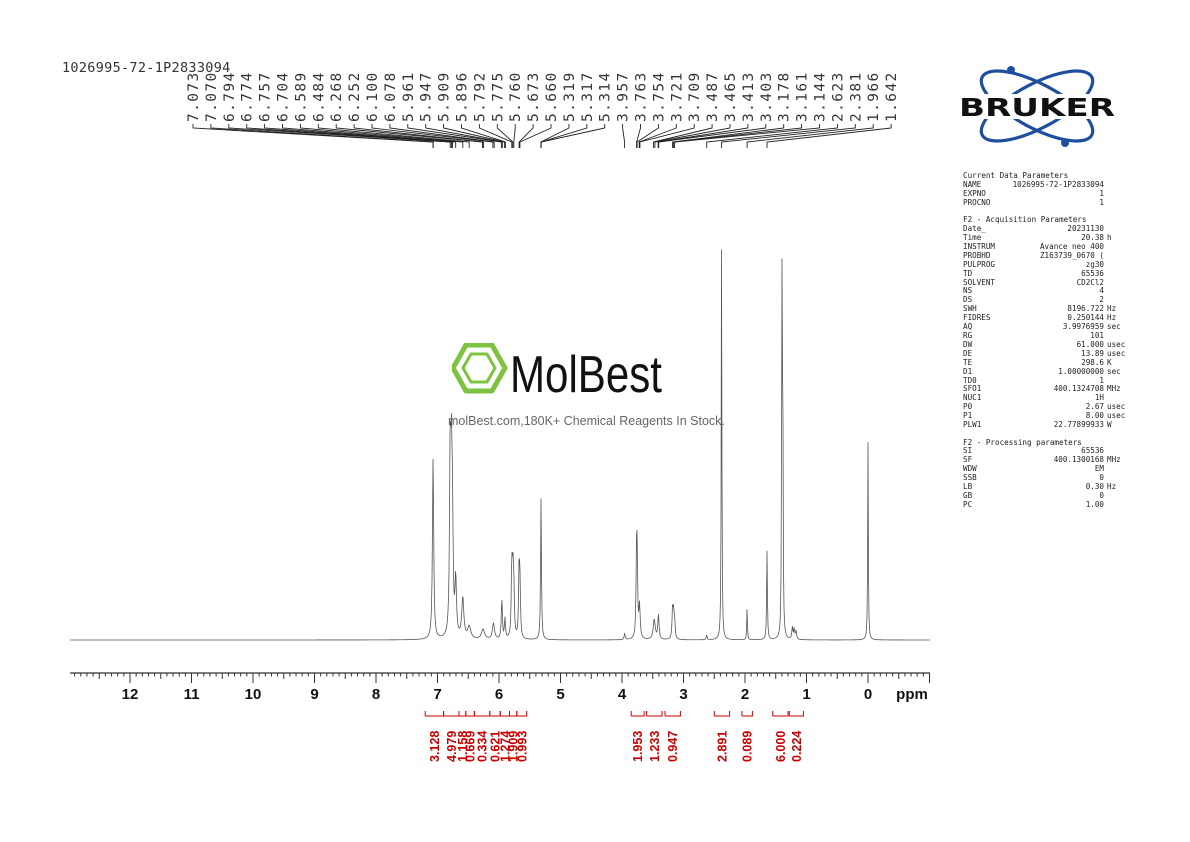  What do you see at coordinates (970, 469) in the screenshot?
I see `parameter-key: WDW` at bounding box center [970, 469].